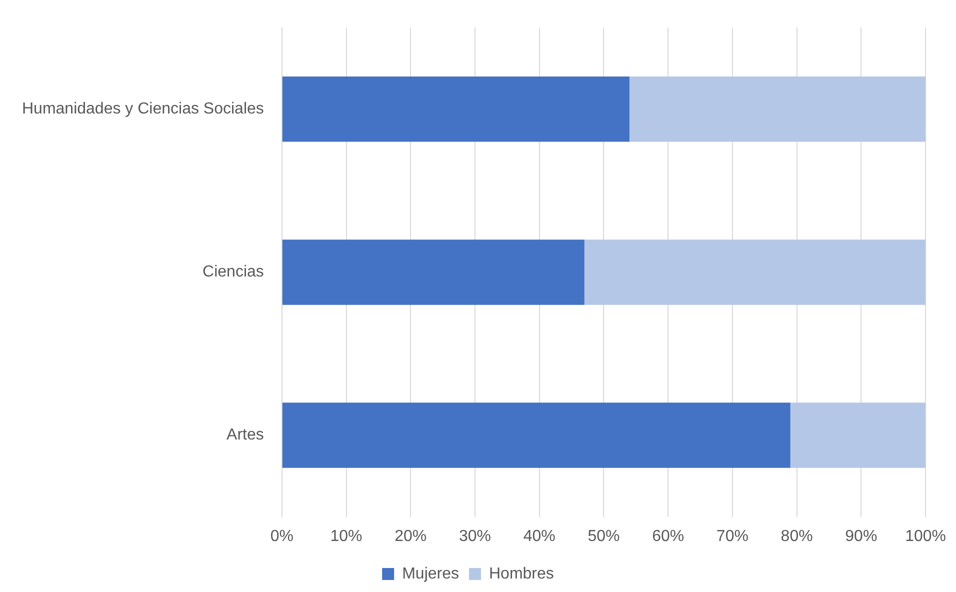 The height and width of the screenshot is (592, 956). I want to click on y-tick-label: Humanidades y Ciencias Sociales, so click(143, 109).